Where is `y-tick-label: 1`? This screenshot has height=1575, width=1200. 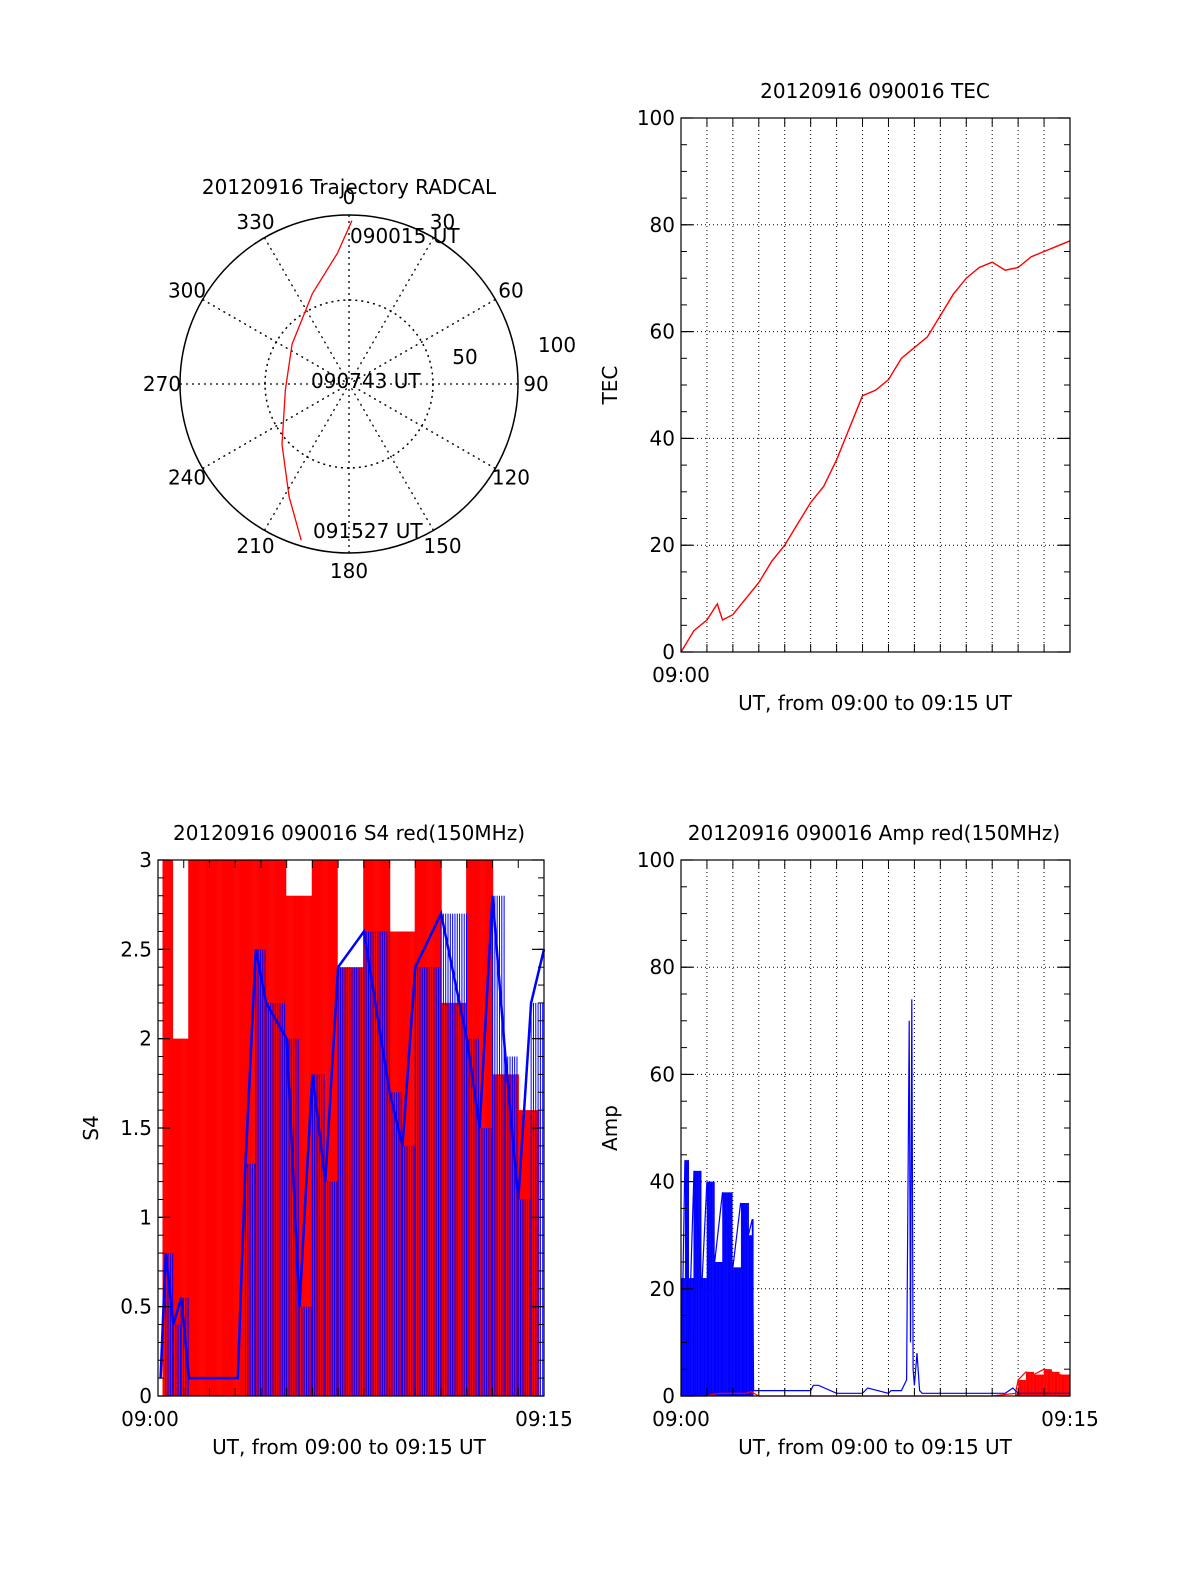 y-tick-label: 1 is located at coordinates (145, 1217).